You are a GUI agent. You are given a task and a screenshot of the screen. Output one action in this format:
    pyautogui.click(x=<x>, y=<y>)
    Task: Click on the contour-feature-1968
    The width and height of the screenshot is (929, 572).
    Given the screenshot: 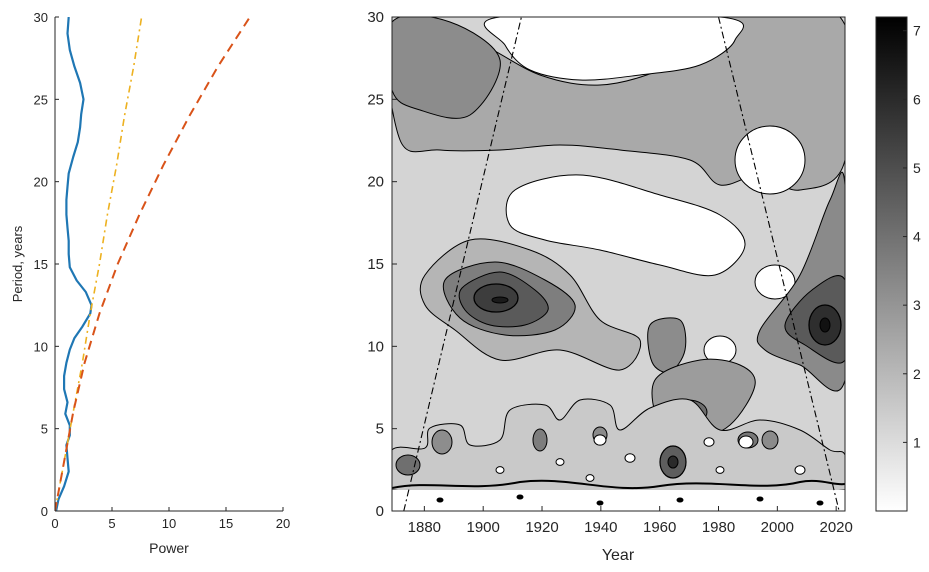 What is the action you would take?
    pyautogui.click(x=667, y=345)
    